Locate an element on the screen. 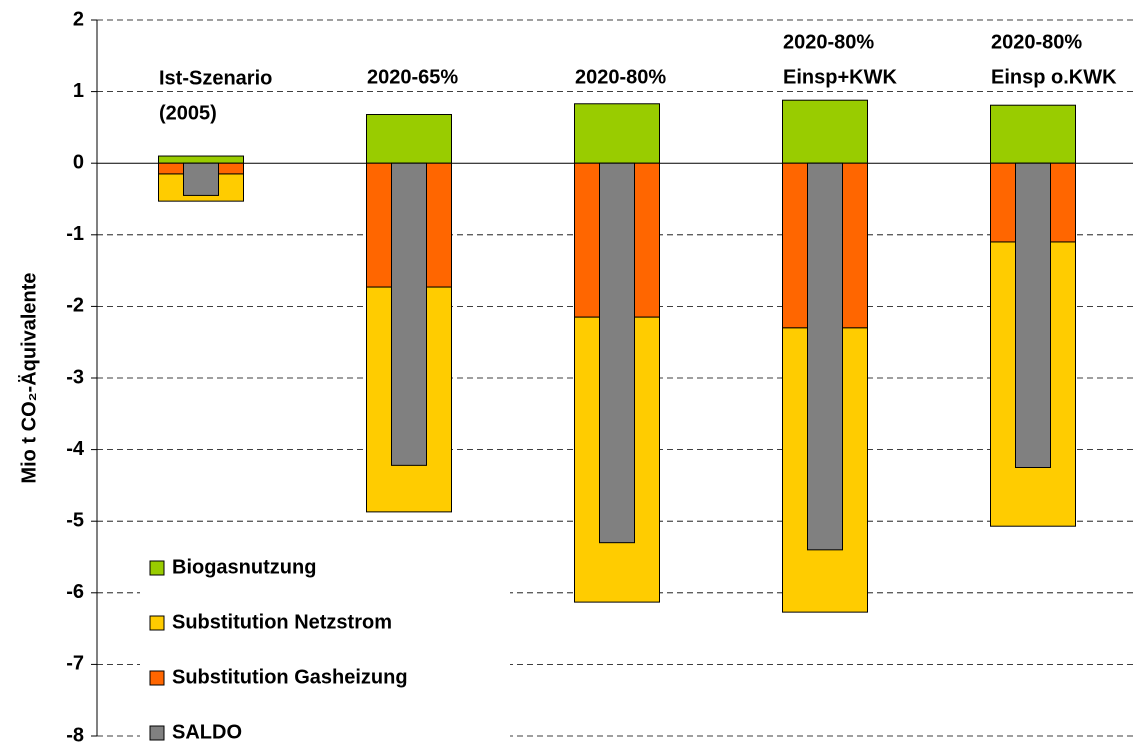  legend-label: Substitution Netzstrom is located at coordinates (282, 622).